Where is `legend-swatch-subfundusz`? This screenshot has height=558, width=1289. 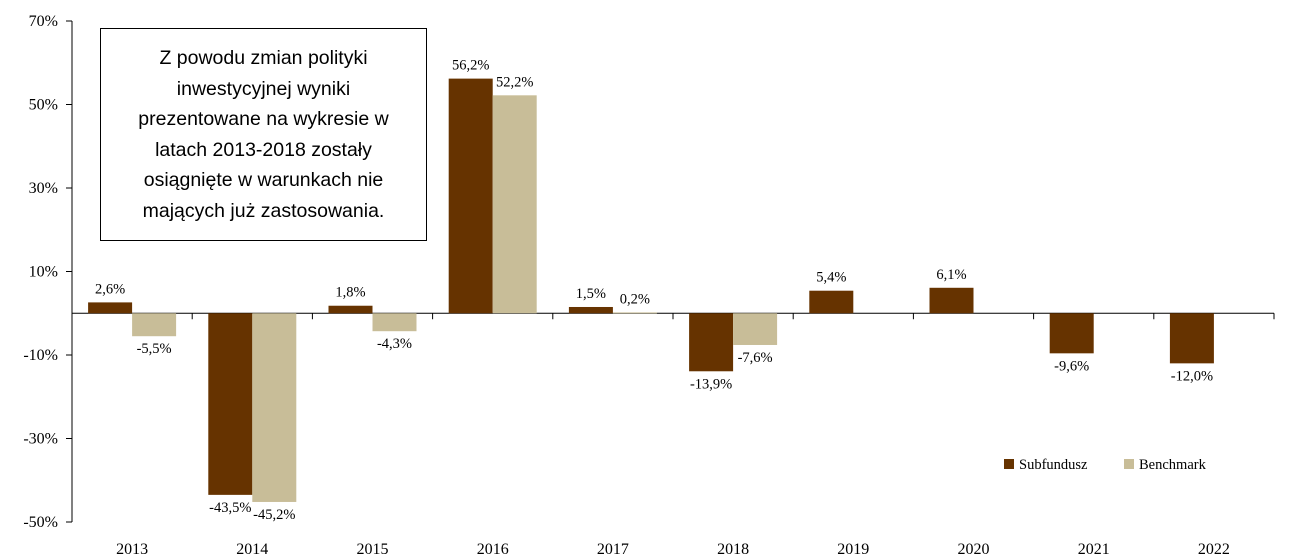
legend-swatch-subfundusz is located at coordinates (1009, 464).